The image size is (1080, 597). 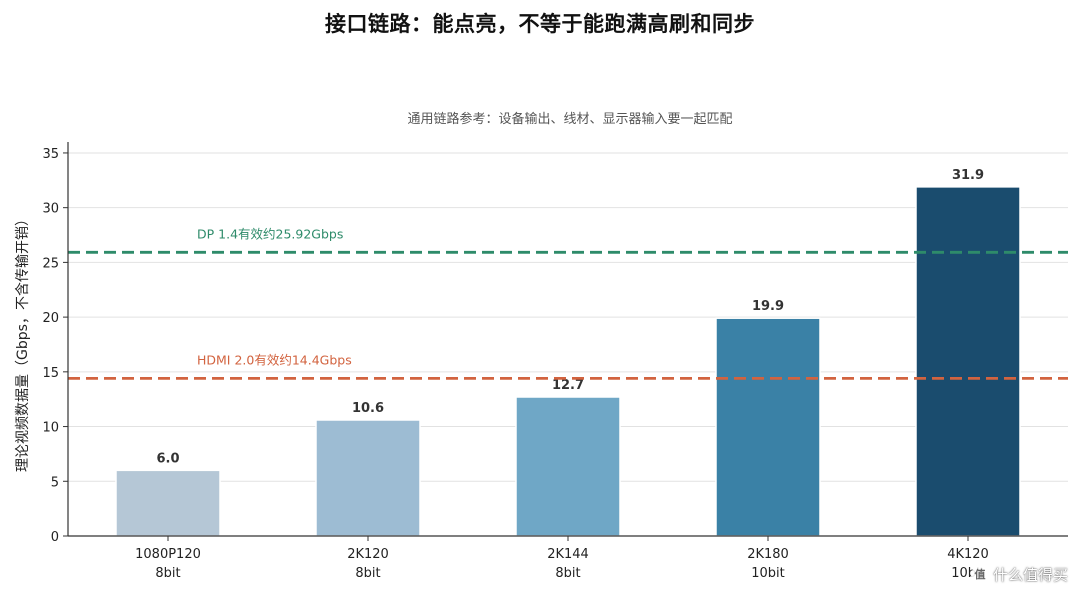 I want to click on x-tick-label: 2K180, so click(x=768, y=554).